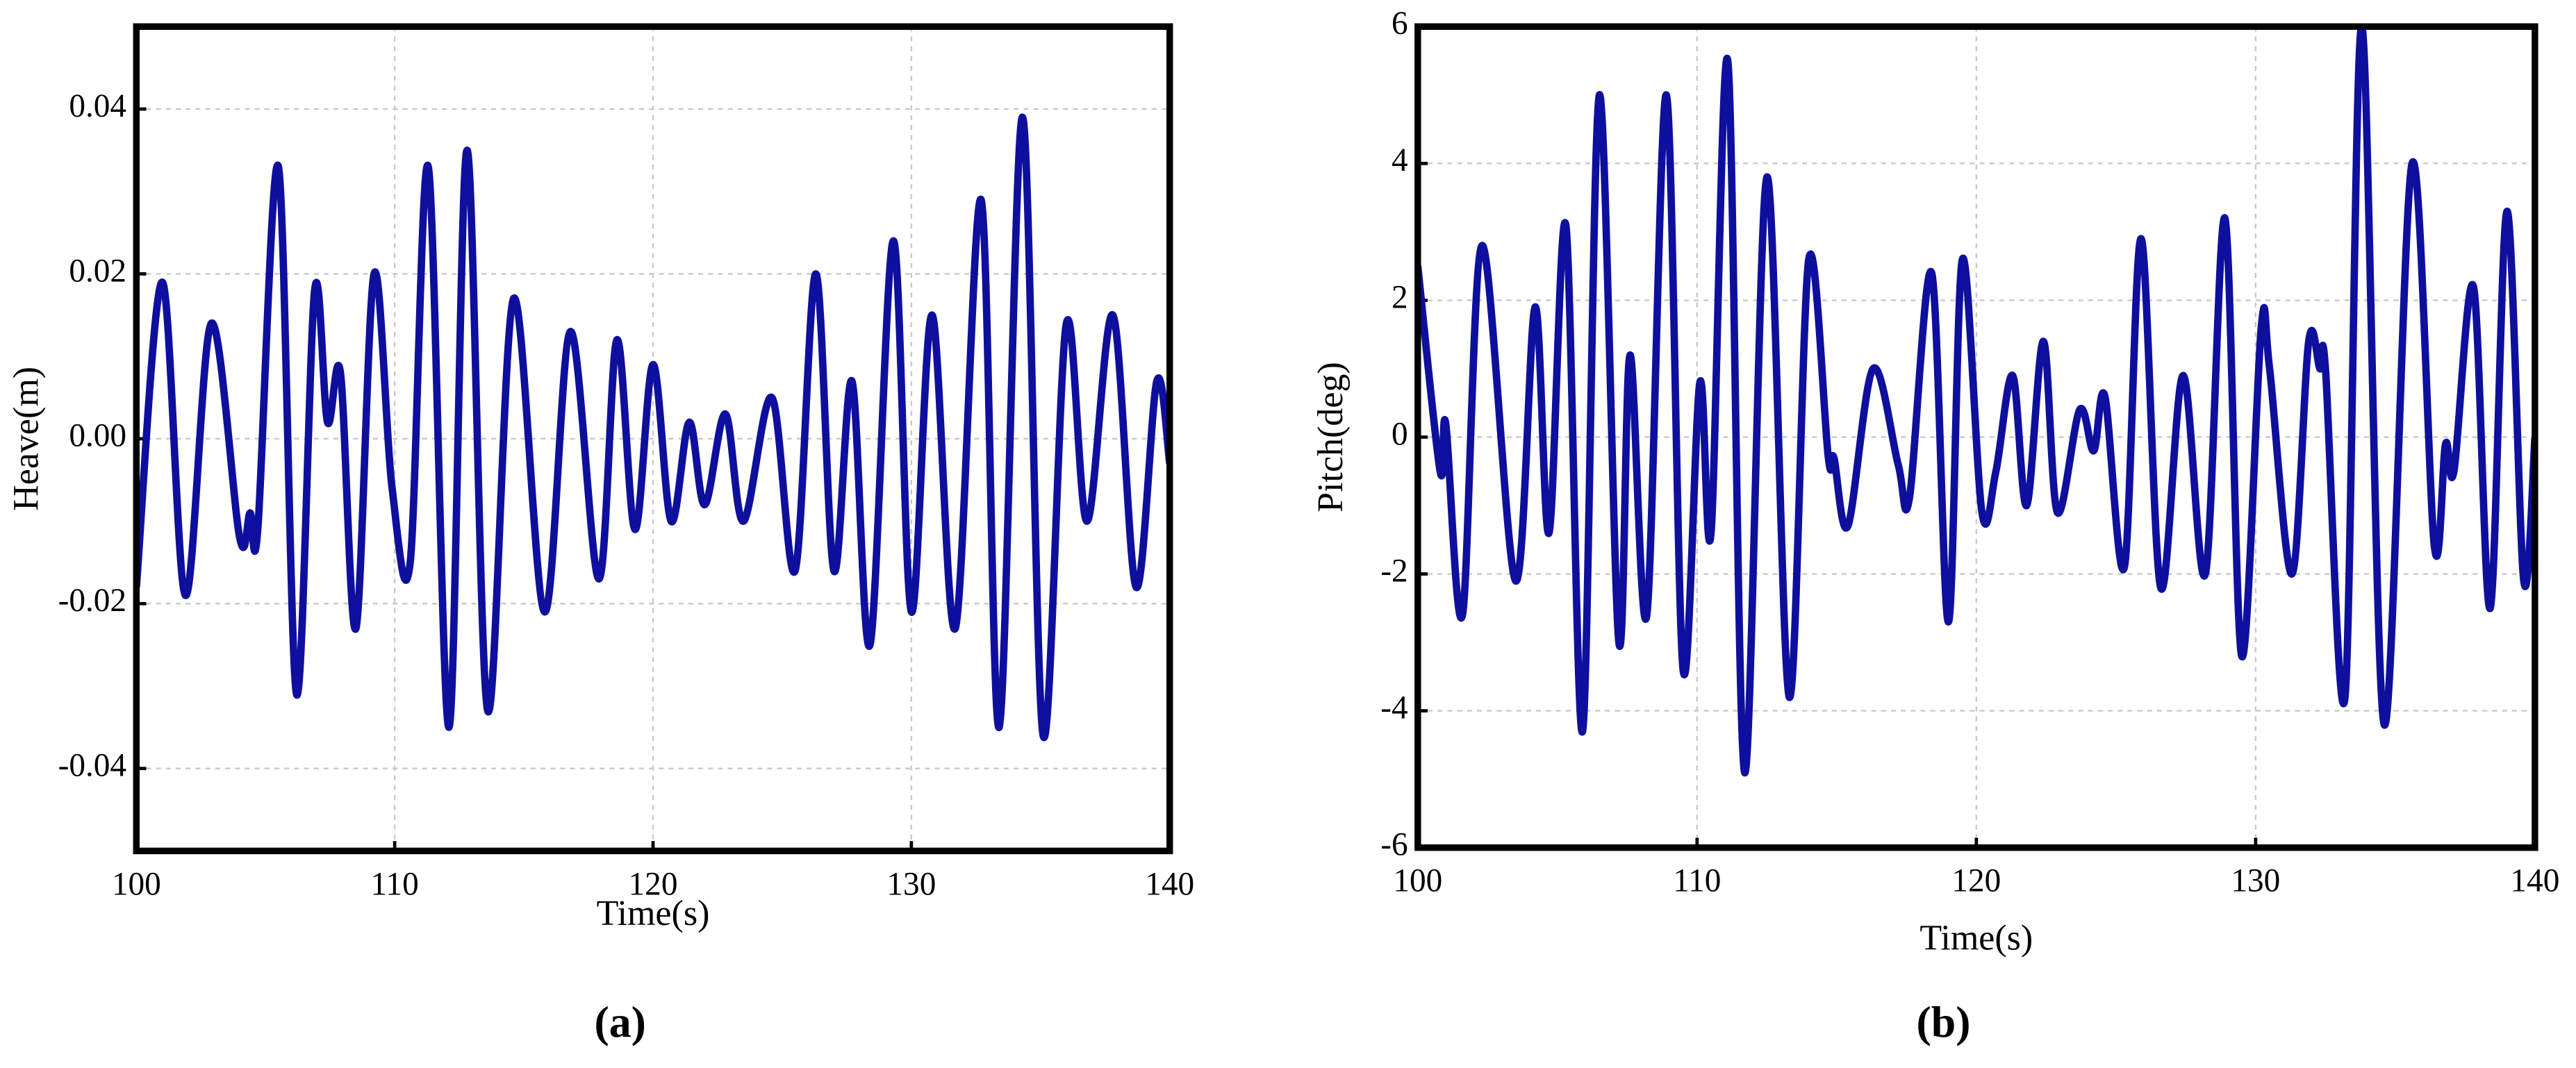 The image size is (2576, 1068). I want to click on y-axis-label: Pitch(deg), so click(1331, 437).